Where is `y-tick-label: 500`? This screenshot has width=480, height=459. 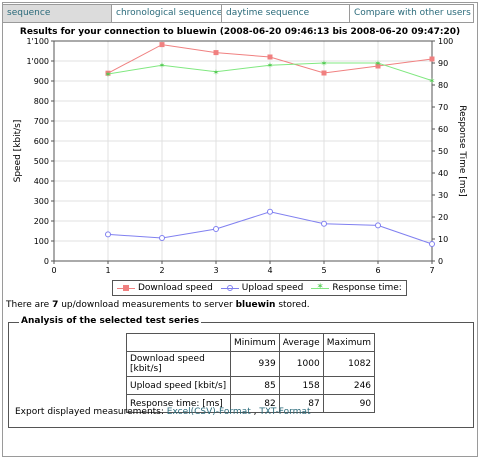 y-tick-label: 500 is located at coordinates (41, 161).